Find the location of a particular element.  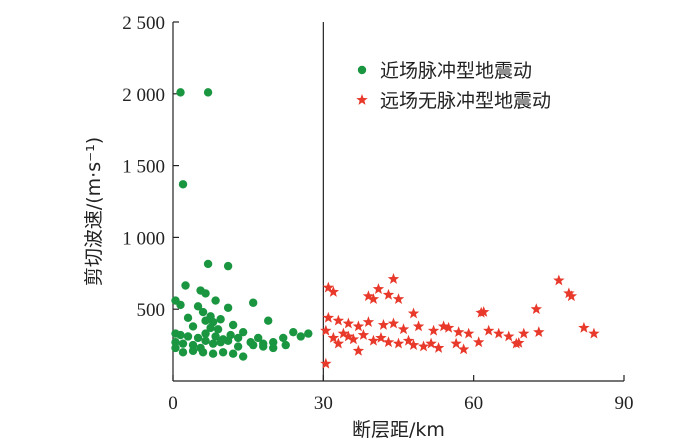

y-tick-label: 2 000 is located at coordinates (143, 95).